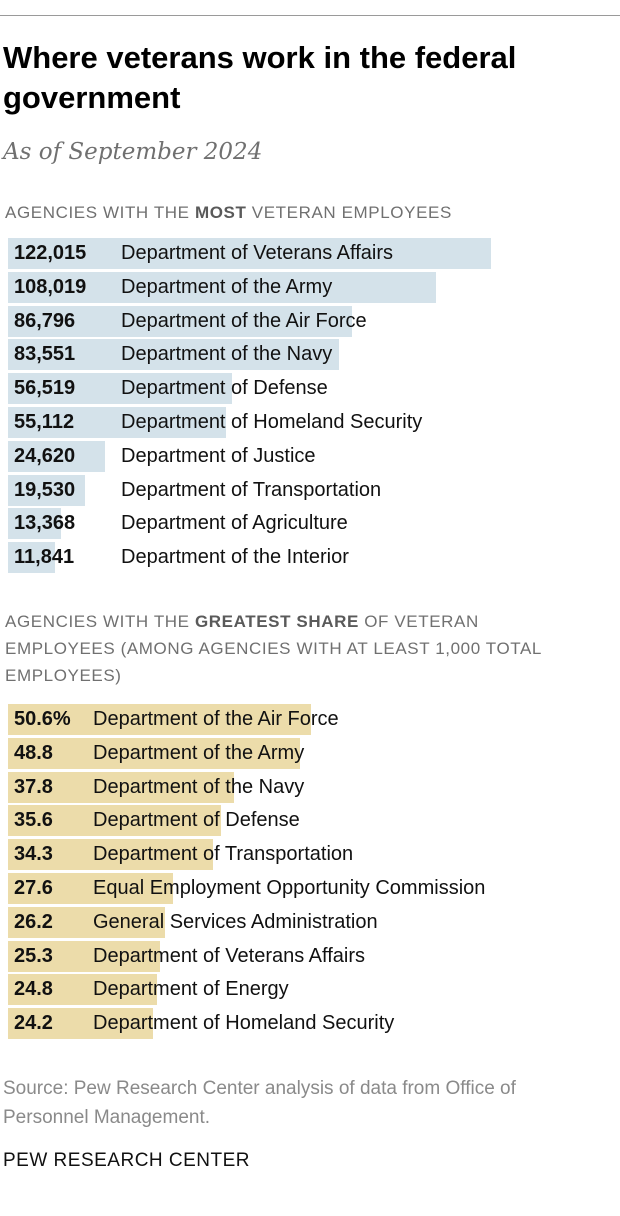 Image resolution: width=620 pixels, height=1216 pixels. Describe the element at coordinates (100, 621) in the screenshot. I see `section-label-share-prefix: AGENCIES WITH THE` at that location.